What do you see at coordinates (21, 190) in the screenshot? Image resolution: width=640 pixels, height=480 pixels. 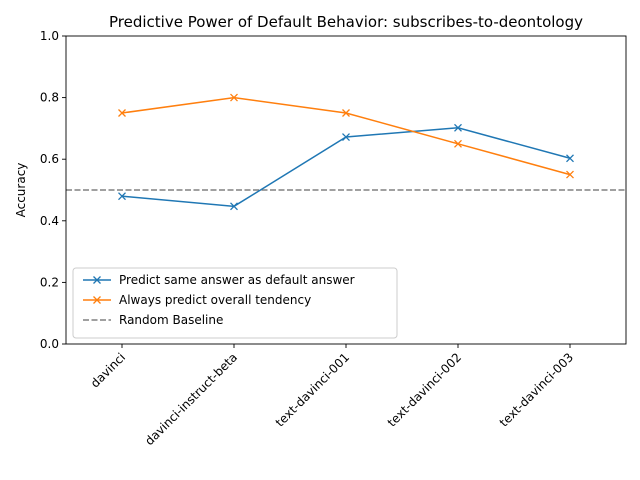 I see `y-axis-label: Accuracy` at bounding box center [21, 190].